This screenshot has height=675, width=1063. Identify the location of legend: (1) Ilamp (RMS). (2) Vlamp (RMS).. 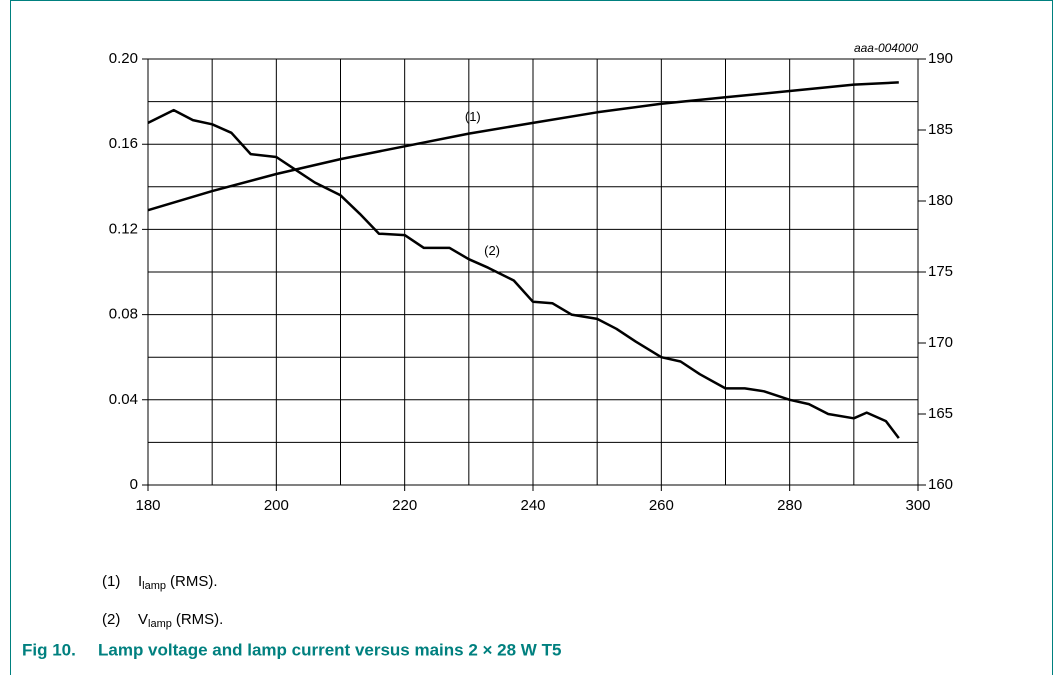
(162, 601).